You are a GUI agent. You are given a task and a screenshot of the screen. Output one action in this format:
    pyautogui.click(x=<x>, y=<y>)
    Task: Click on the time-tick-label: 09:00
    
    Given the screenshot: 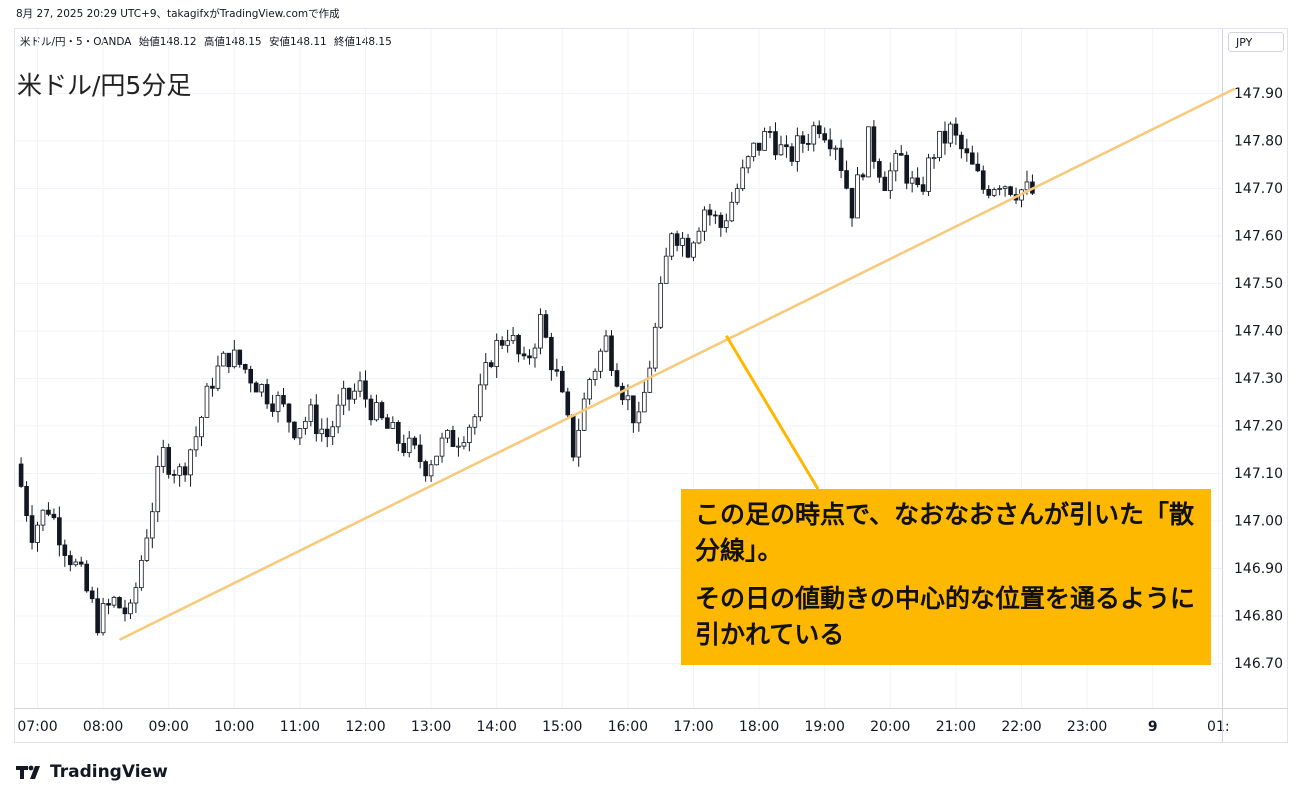 What is the action you would take?
    pyautogui.click(x=169, y=727)
    